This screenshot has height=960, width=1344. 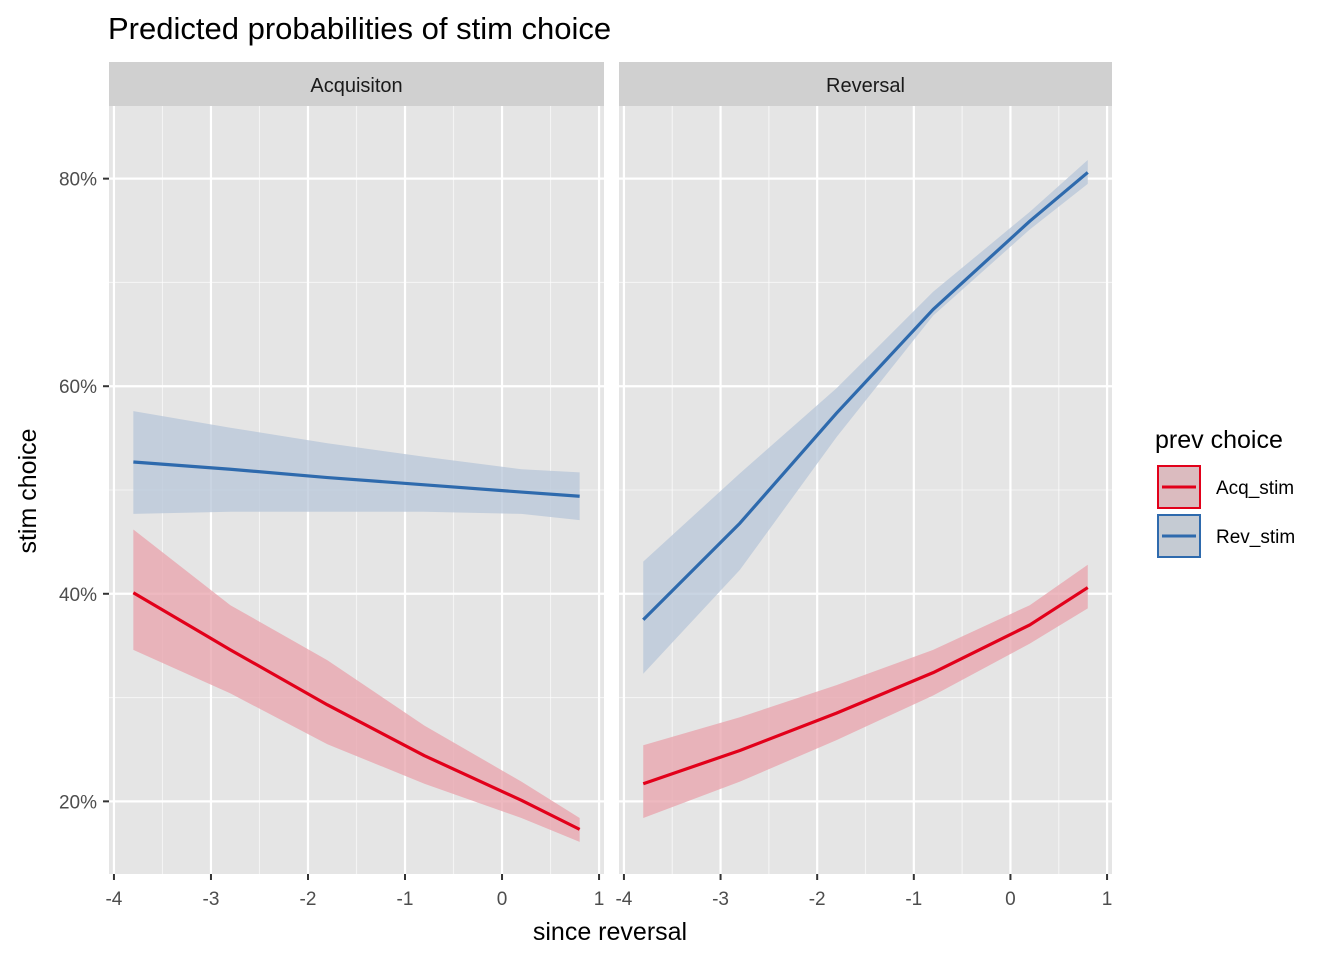 What do you see at coordinates (359, 28) in the screenshot?
I see `chart-title: Predicted probabilities of stim choice` at bounding box center [359, 28].